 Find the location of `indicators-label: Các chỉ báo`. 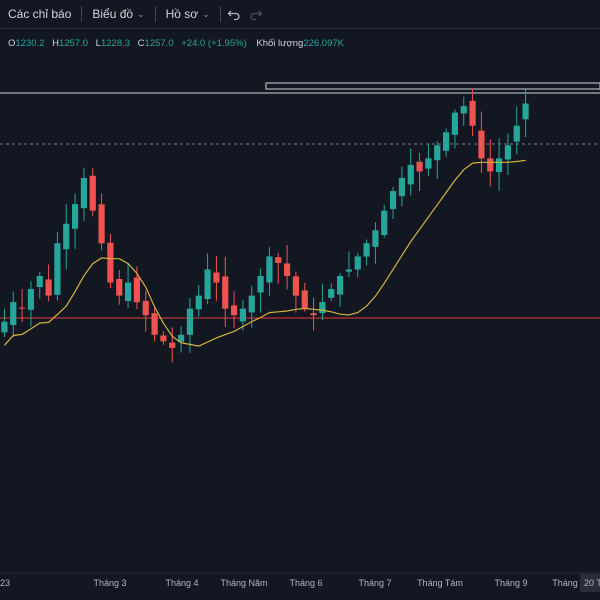

indicators-label: Các chỉ báo is located at coordinates (40, 14).